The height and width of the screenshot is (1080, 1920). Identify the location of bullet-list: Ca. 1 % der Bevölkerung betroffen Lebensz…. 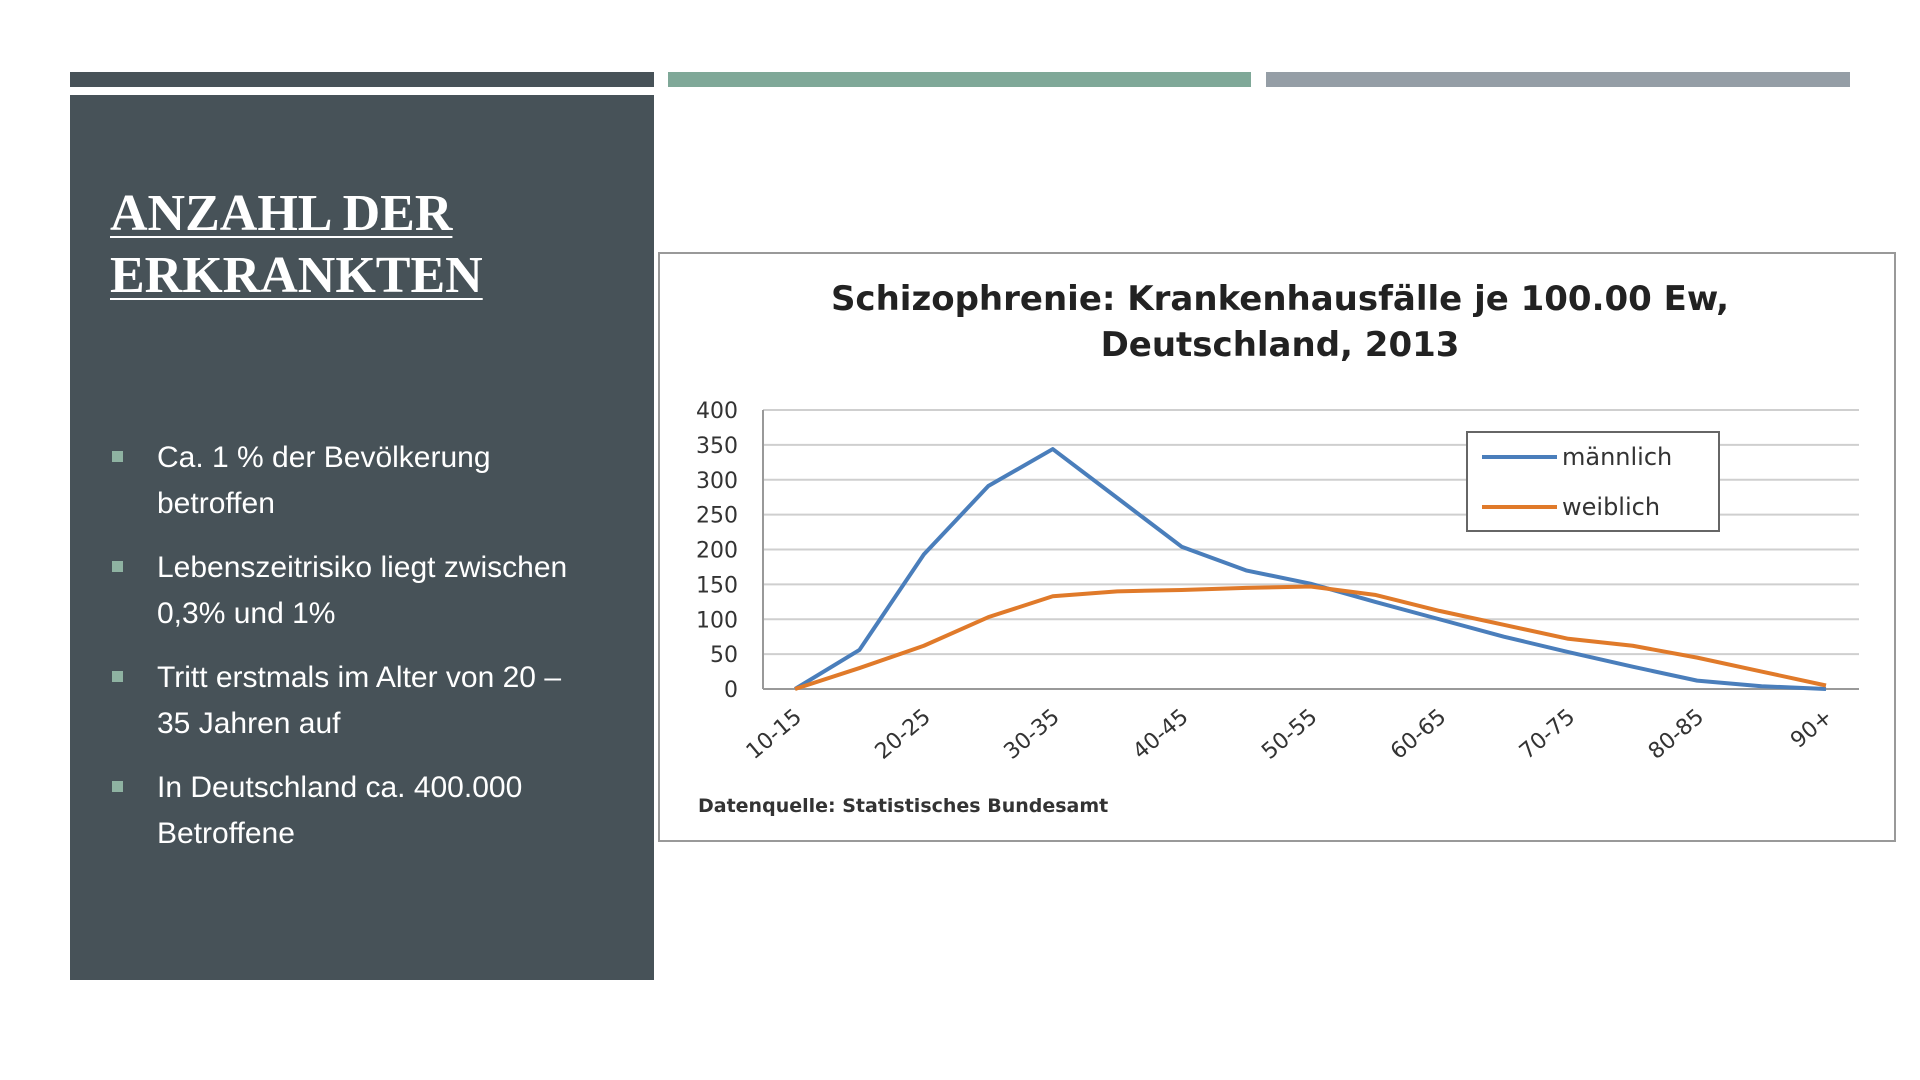
(345, 655).